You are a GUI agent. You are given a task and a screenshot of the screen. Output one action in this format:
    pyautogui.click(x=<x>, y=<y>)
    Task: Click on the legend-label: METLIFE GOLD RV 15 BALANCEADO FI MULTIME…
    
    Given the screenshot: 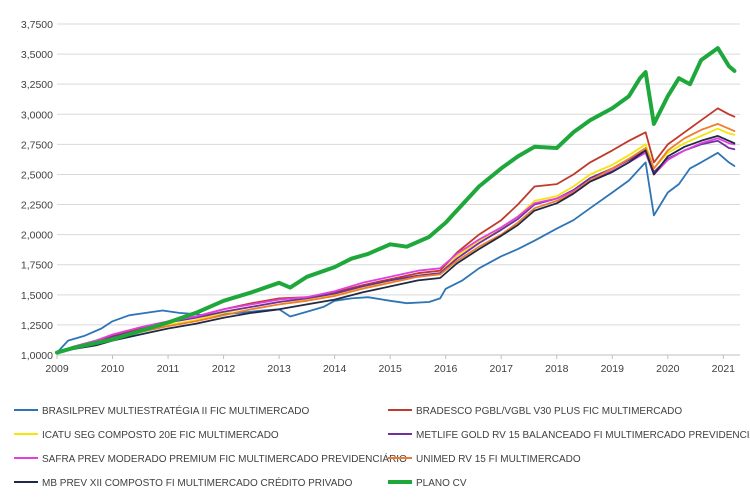 What is the action you would take?
    pyautogui.click(x=583, y=434)
    